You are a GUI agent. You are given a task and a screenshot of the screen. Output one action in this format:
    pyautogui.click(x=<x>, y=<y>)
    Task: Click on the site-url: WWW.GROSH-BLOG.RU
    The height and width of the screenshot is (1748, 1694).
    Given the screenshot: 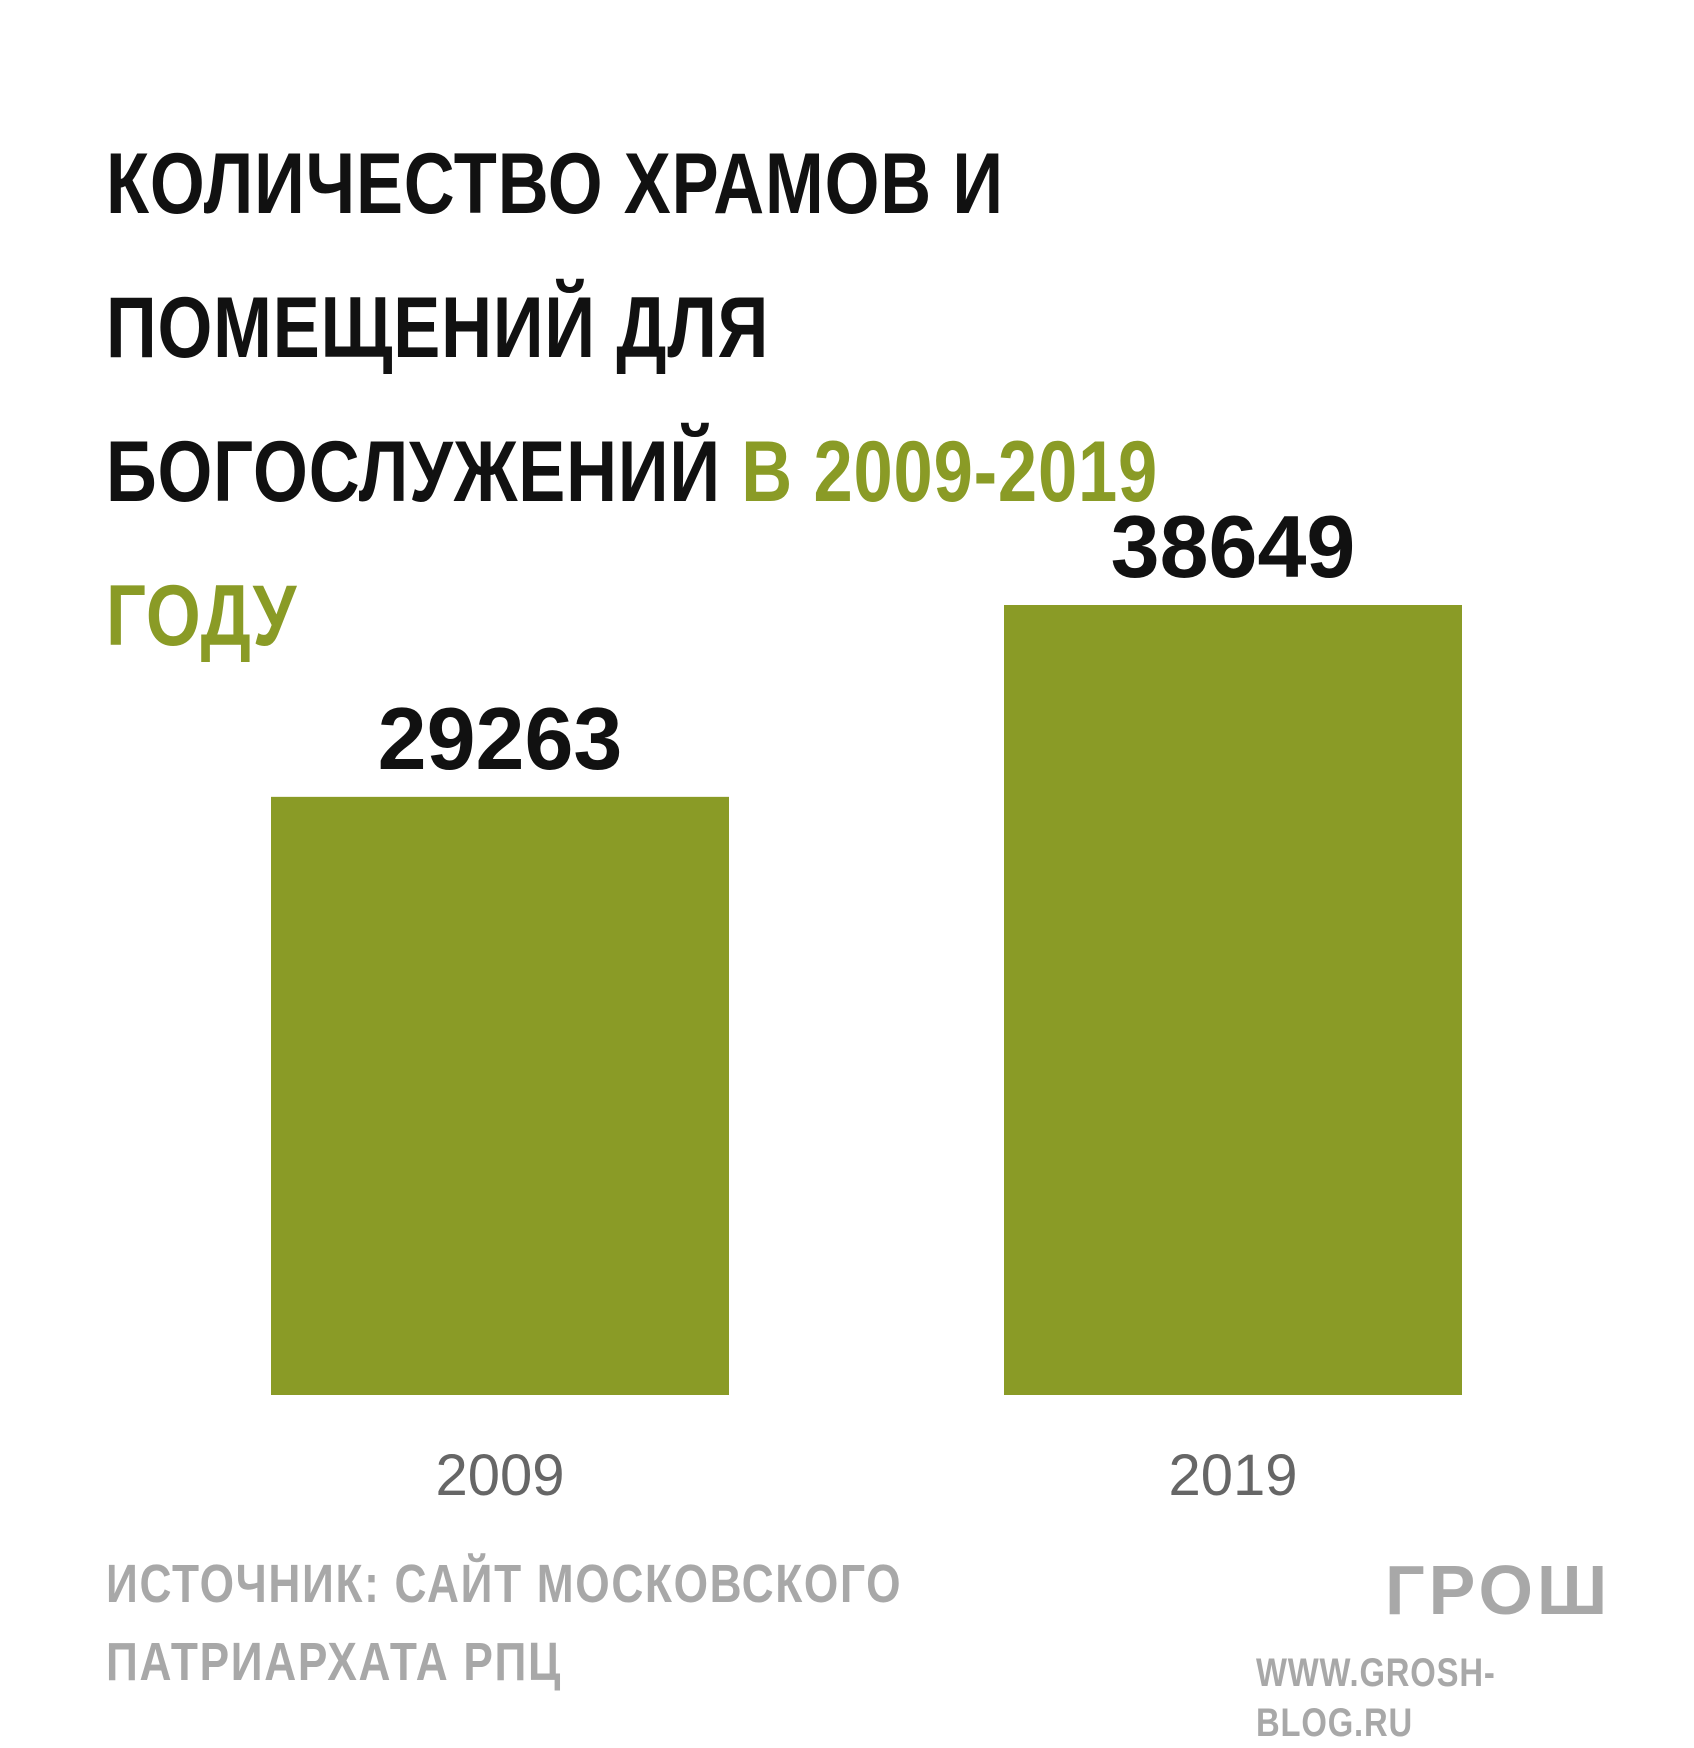 What is the action you would take?
    pyautogui.click(x=1376, y=1698)
    